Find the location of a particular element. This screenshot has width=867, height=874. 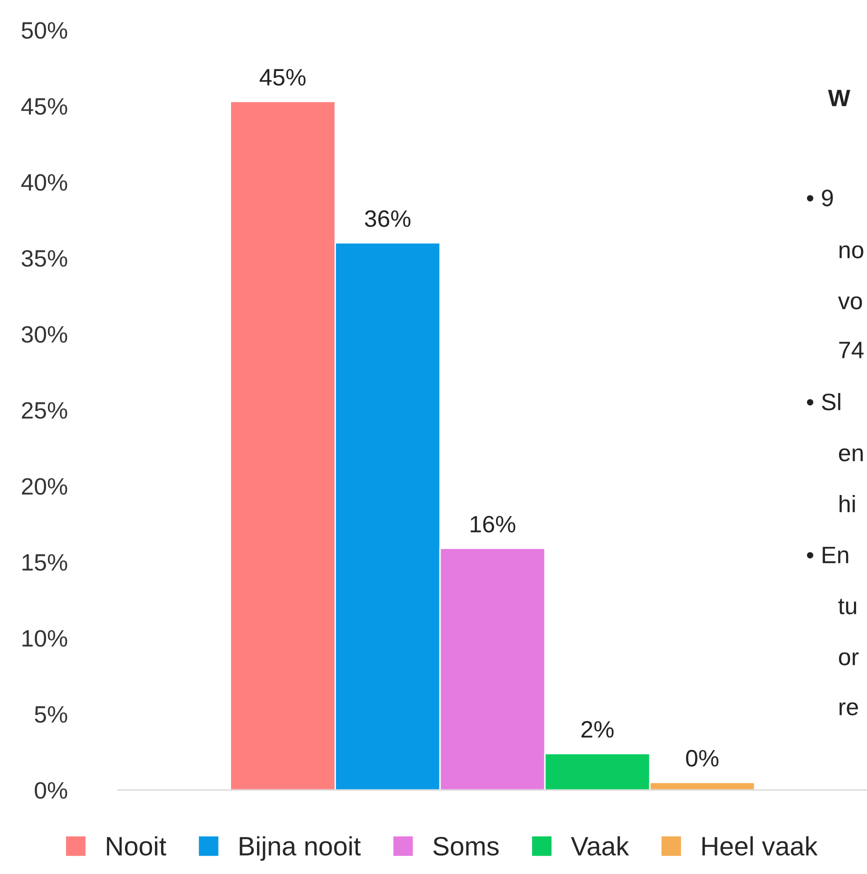

y-tick-label: 0% is located at coordinates (51, 790).